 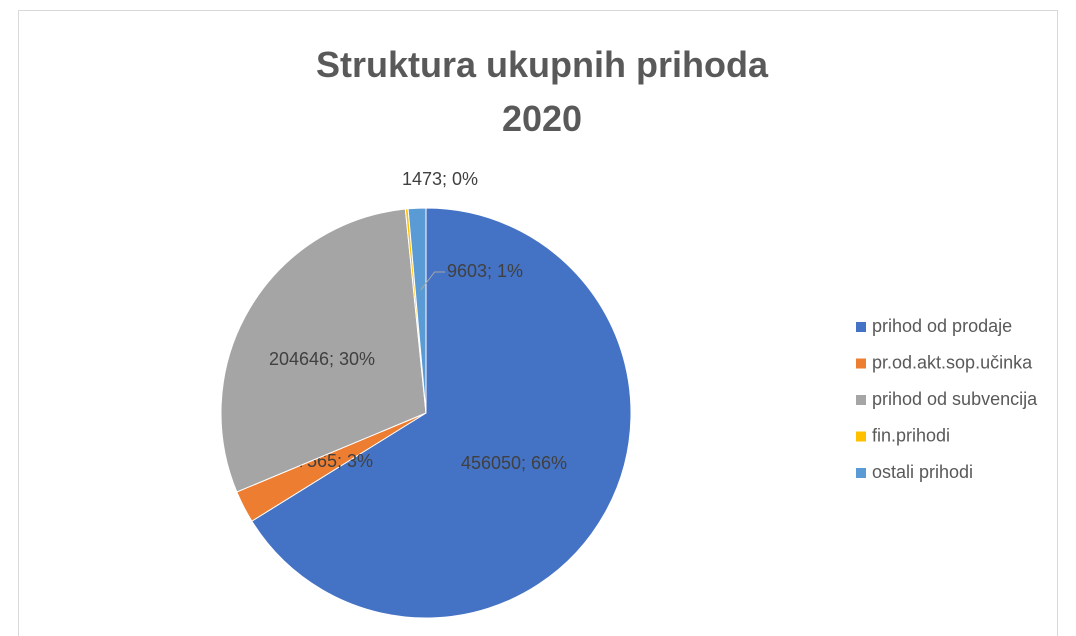 I want to click on legend-label: pr.od.akt.sop.učinka, so click(x=952, y=362).